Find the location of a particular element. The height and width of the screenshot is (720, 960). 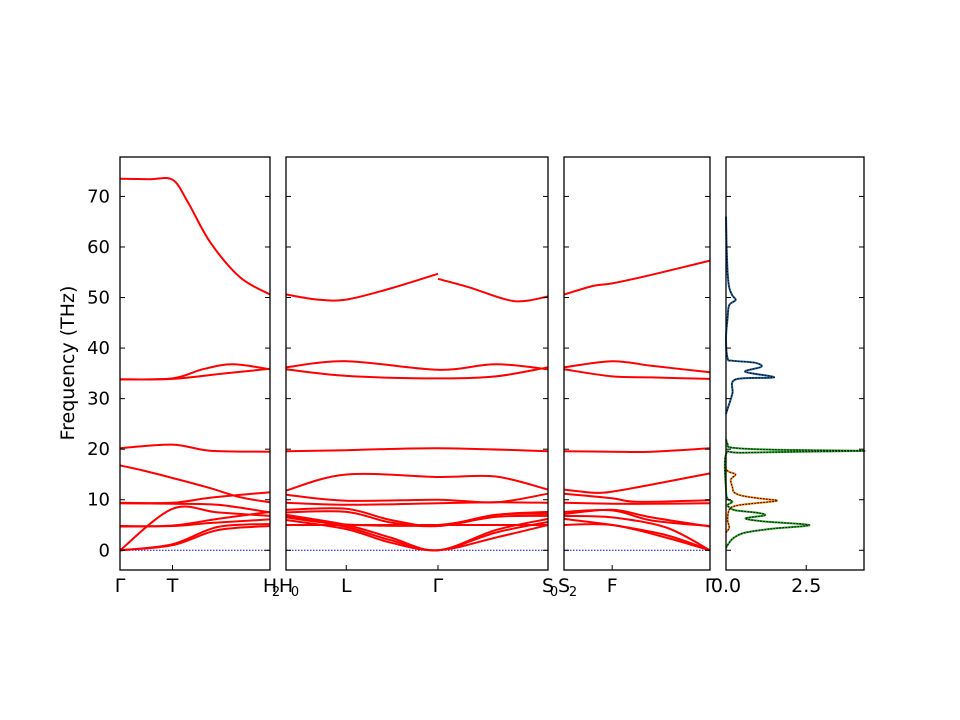

y-tick-label: 30 is located at coordinates (98, 399).